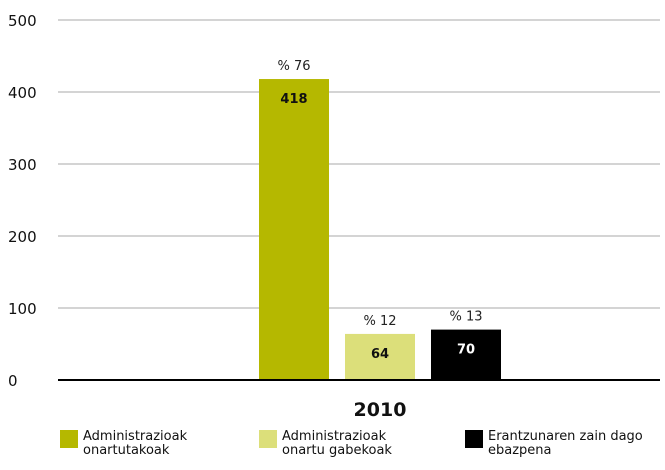  What do you see at coordinates (474, 439) in the screenshot?
I see `legend-swatch-zain` at bounding box center [474, 439].